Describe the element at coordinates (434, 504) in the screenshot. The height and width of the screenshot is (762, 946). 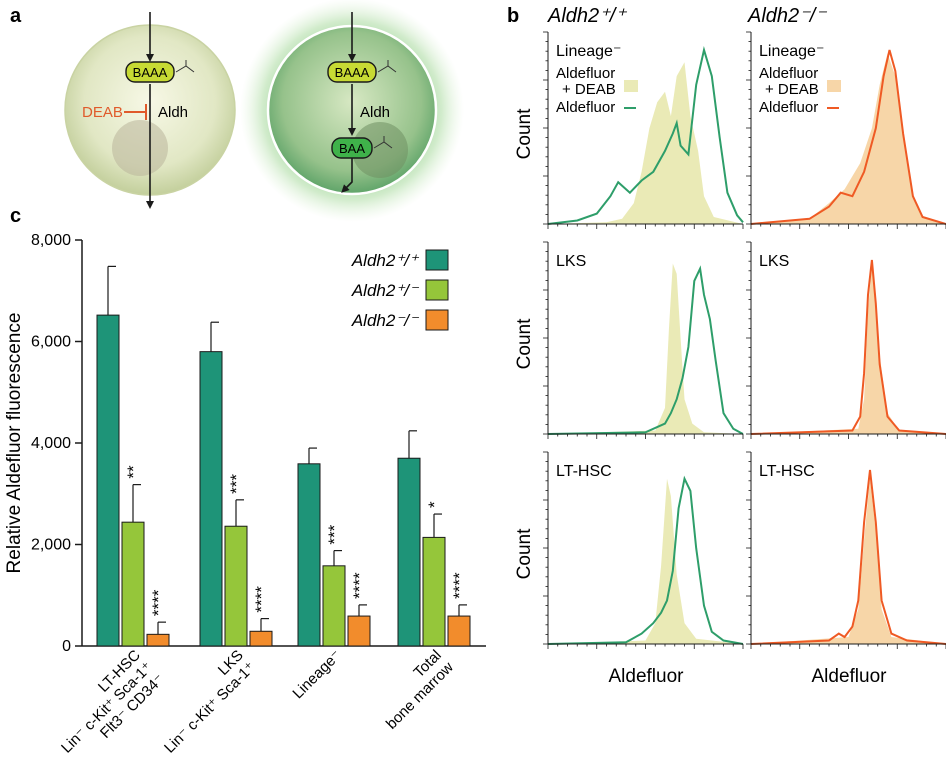
I see `significance-label: *` at that location.